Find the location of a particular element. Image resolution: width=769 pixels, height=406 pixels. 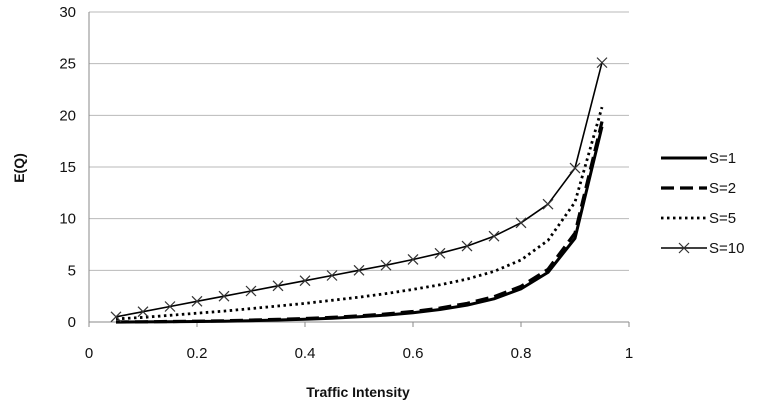

x-tick-label: 0.2 is located at coordinates (197, 353).